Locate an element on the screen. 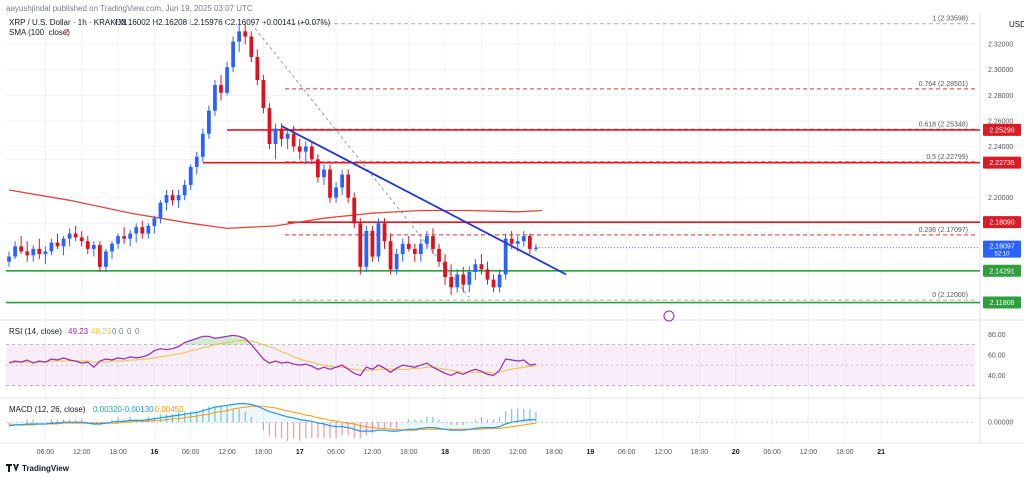 The image size is (1024, 478). tradingview-logo-icon is located at coordinates (12, 468).